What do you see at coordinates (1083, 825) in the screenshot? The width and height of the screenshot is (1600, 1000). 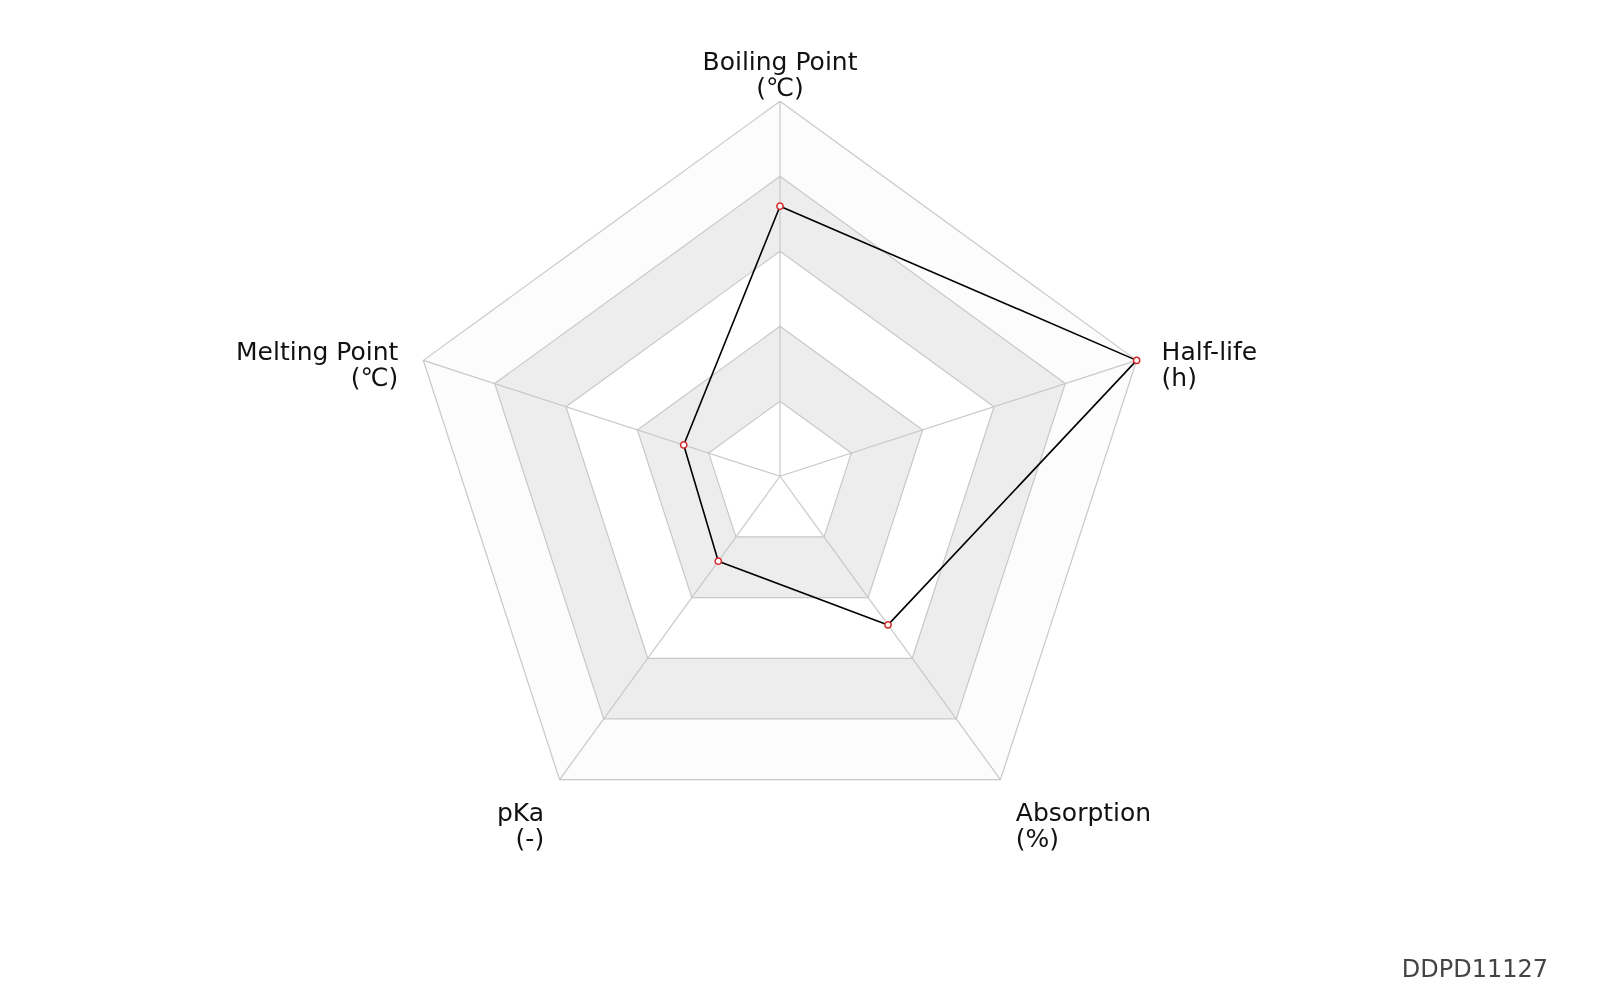 I see `spoke-label: Absorption (%)` at bounding box center [1083, 825].